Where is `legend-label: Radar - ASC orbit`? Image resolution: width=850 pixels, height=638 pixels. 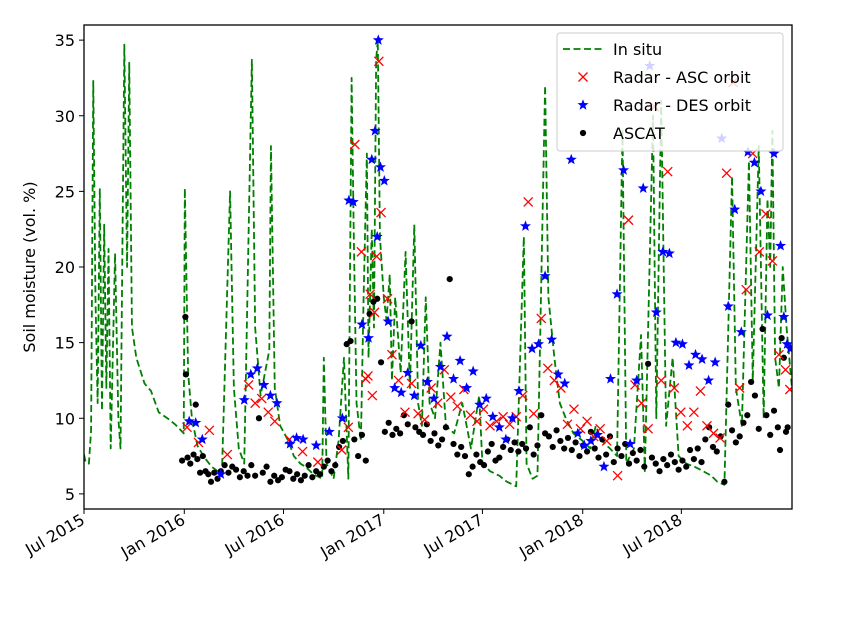 legend-label: Radar - ASC orbit is located at coordinates (682, 77).